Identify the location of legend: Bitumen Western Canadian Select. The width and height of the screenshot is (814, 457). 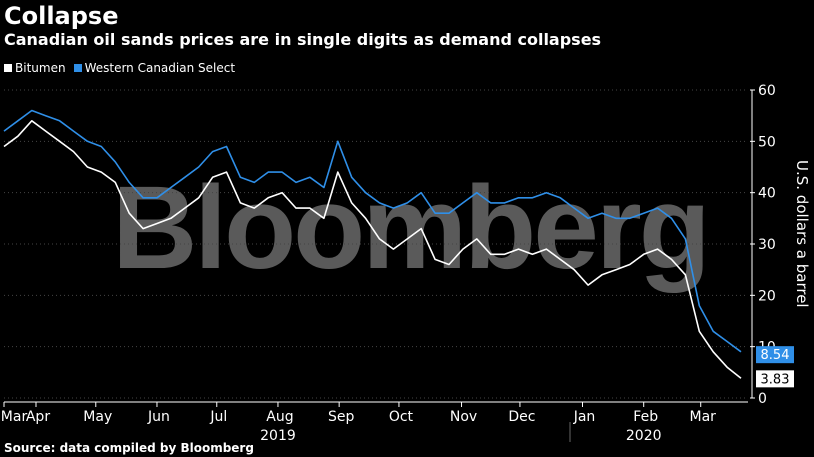
(119, 68).